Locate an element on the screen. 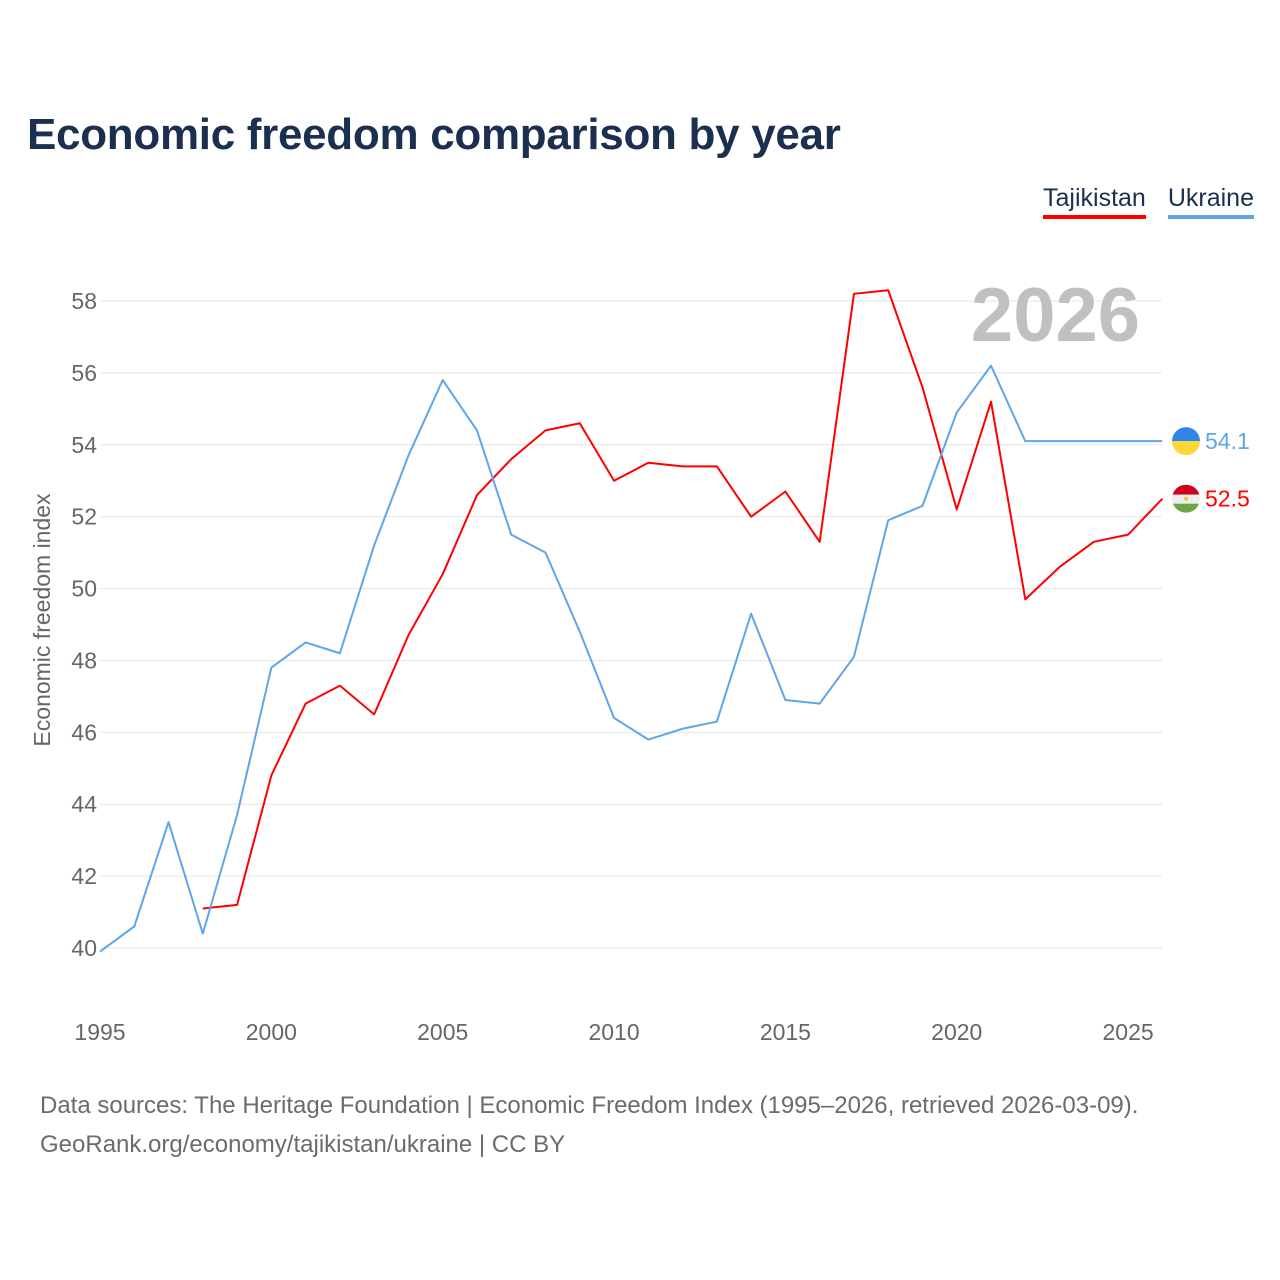 Image resolution: width=1280 pixels, height=1280 pixels. chart-title: Economic freedom comparison by year is located at coordinates (434, 134).